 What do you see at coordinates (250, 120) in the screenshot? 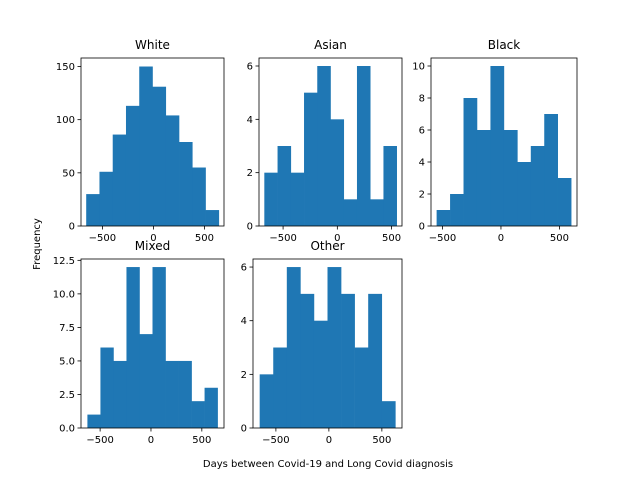
I see `y-tick-label-asian-2: 4` at bounding box center [250, 120].